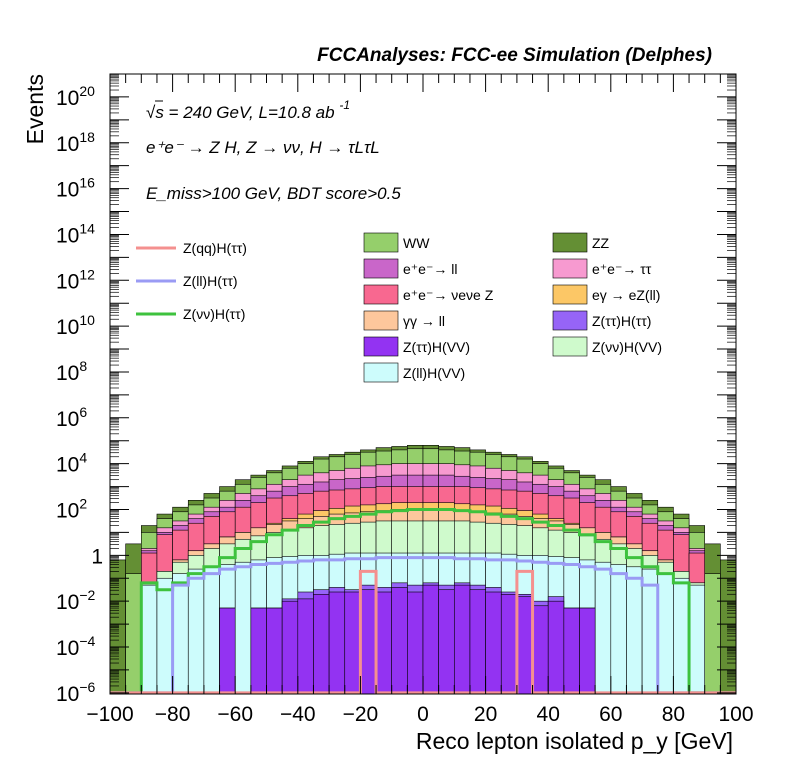 Image resolution: width=796 pixels, height=777 pixels. I want to click on y-tick-label: 10¹⁴, so click(75, 233).